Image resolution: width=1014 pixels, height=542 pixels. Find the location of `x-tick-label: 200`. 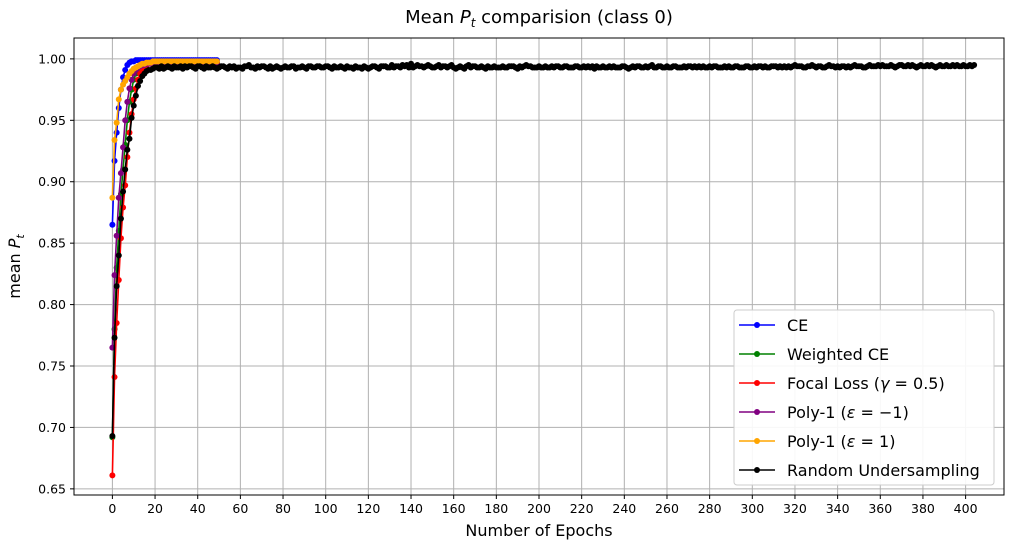

x-tick-label: 200 is located at coordinates (539, 508).